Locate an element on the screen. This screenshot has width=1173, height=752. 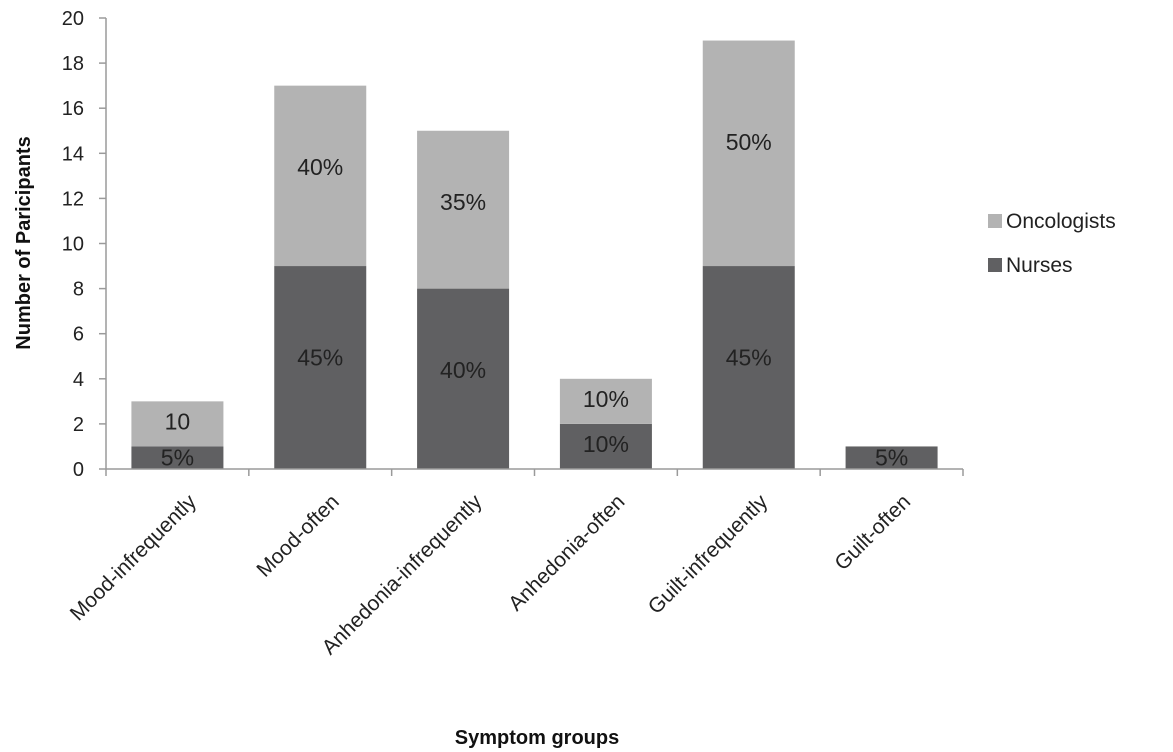
y-tick-label: 2 is located at coordinates (78, 425).